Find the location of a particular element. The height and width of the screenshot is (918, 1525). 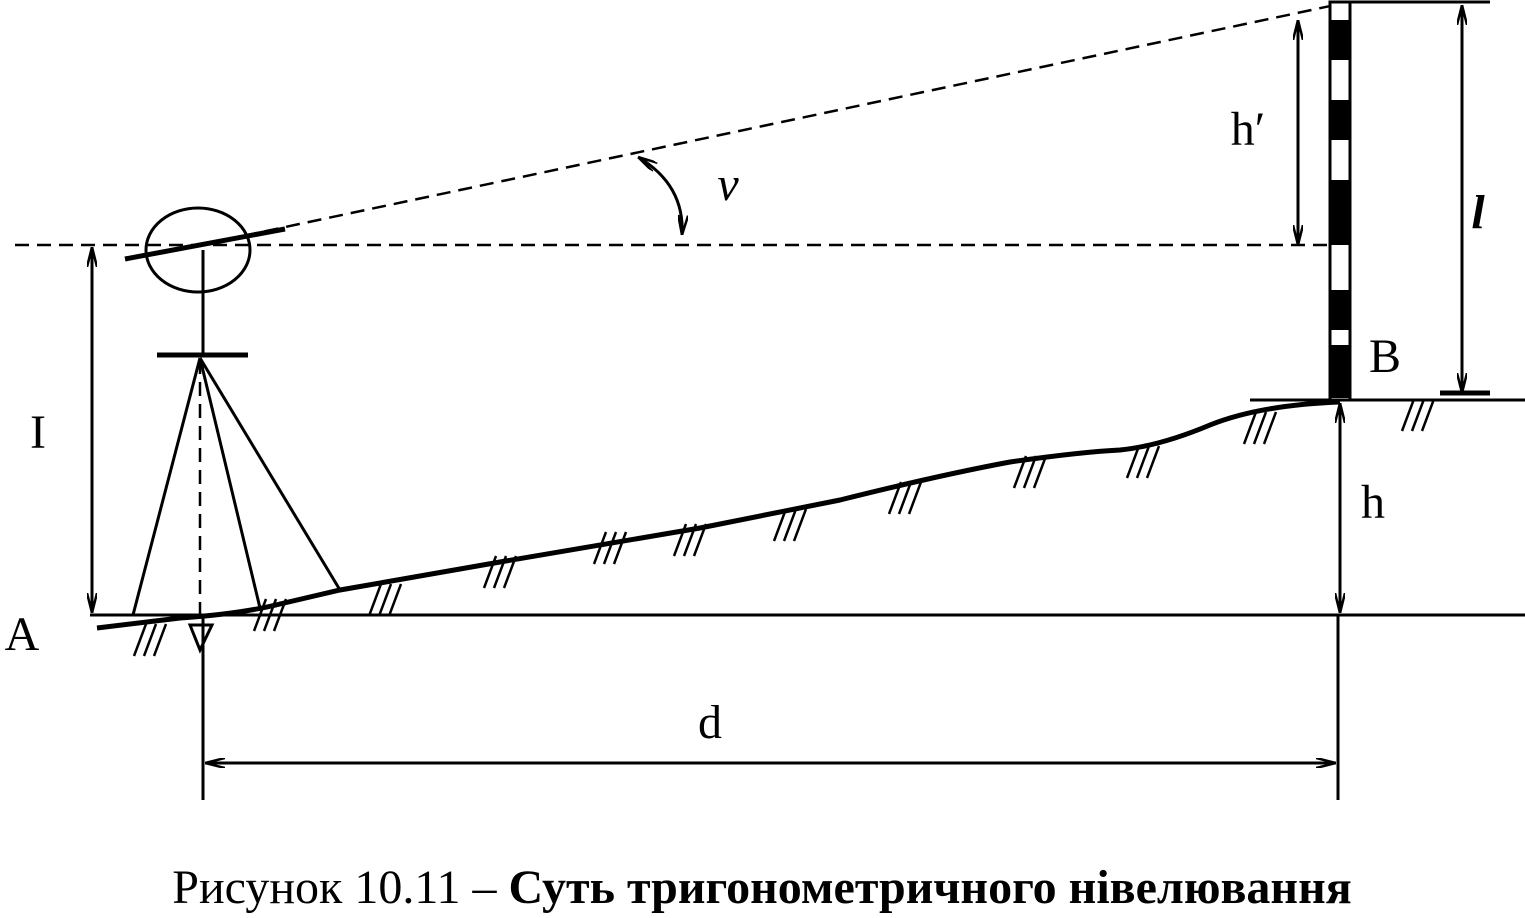

label-h: h is located at coordinates (1373, 502).